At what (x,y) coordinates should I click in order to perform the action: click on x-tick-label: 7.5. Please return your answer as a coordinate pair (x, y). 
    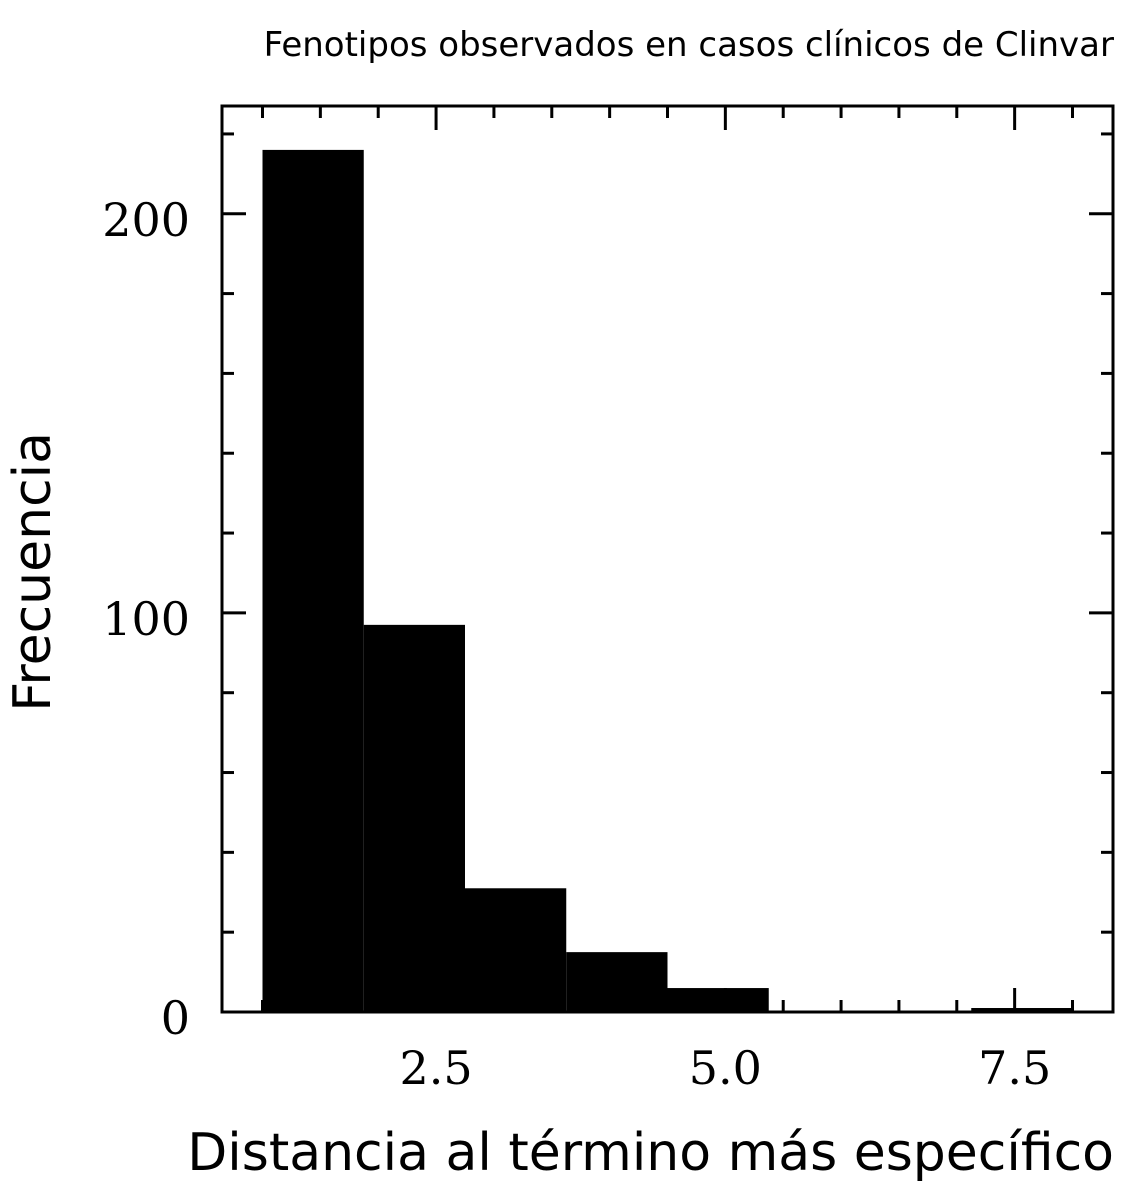
    Looking at the image, I should click on (1014, 1068).